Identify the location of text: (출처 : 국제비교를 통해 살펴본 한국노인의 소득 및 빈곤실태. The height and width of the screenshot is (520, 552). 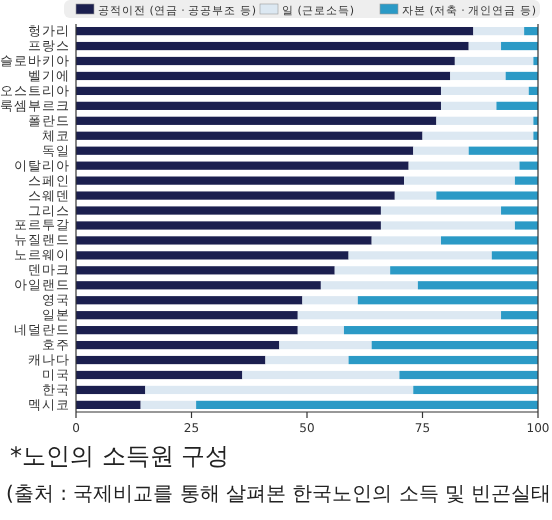
(279, 495).